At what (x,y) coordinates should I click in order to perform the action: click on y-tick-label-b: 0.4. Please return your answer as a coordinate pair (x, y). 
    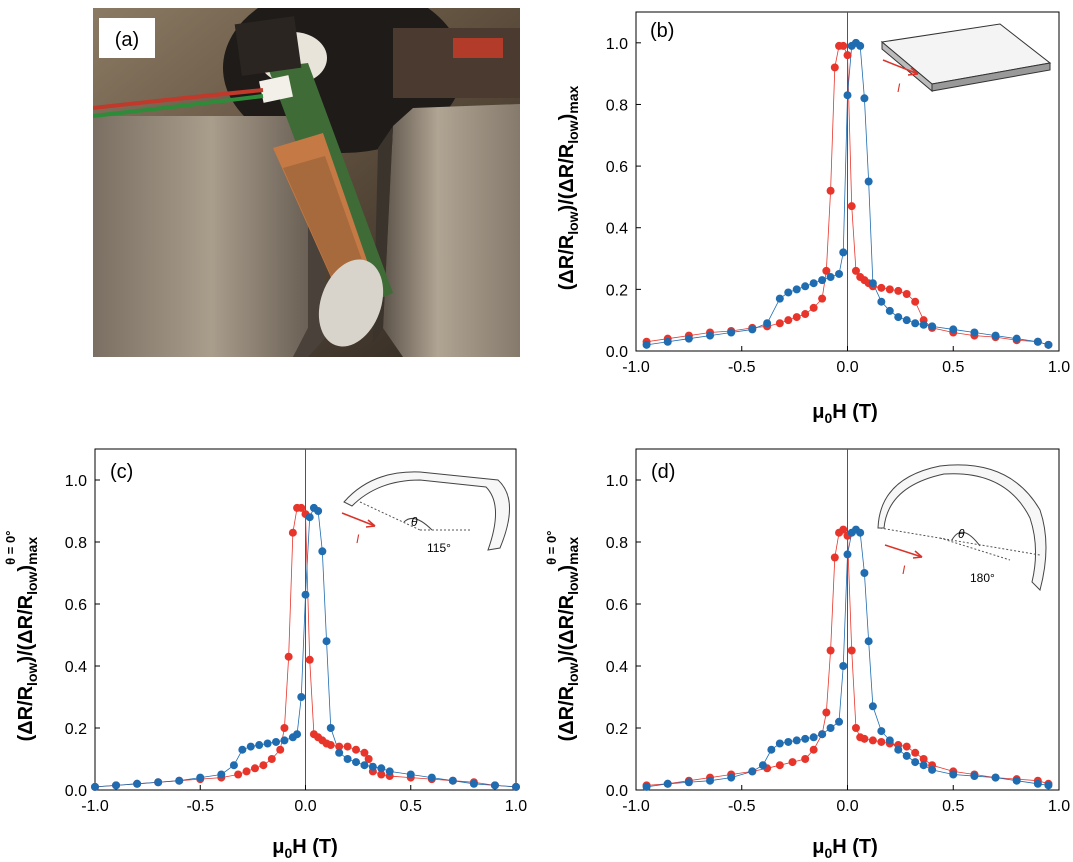
    Looking at the image, I should click on (617, 229).